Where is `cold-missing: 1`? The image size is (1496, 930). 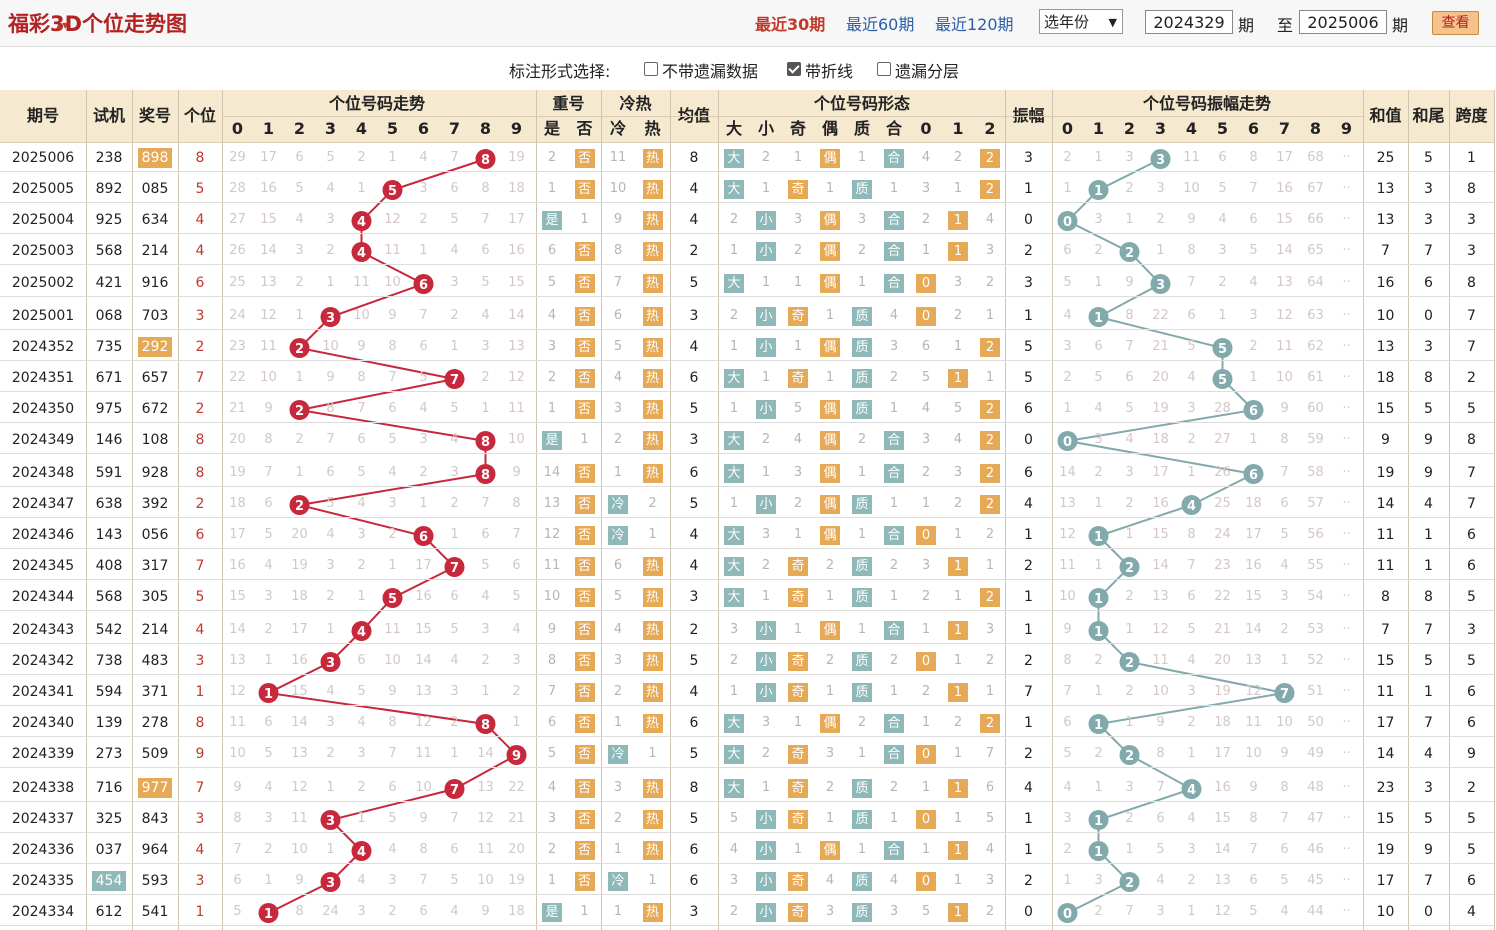 cold-missing: 1 is located at coordinates (618, 722).